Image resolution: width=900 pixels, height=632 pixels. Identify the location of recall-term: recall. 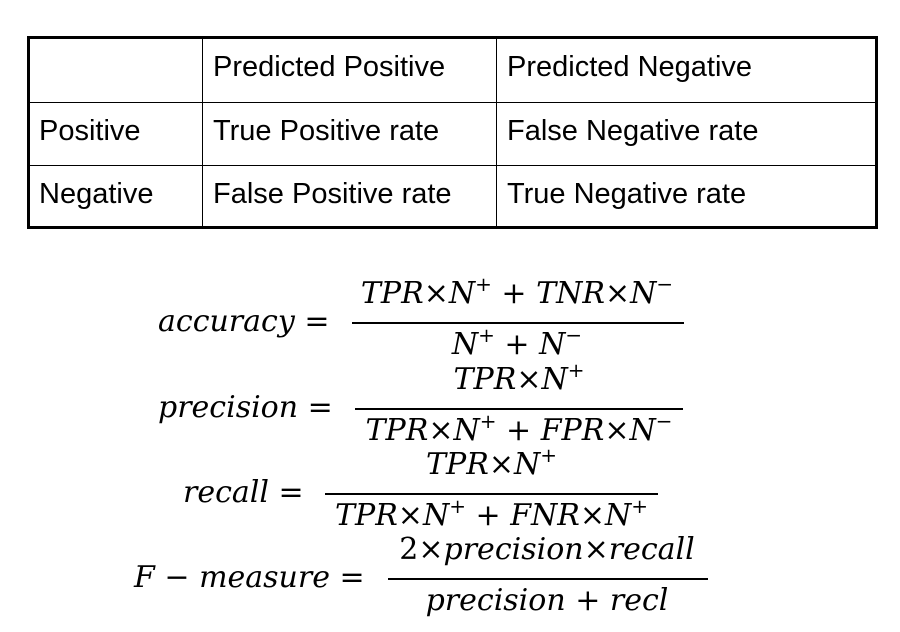
(651, 549).